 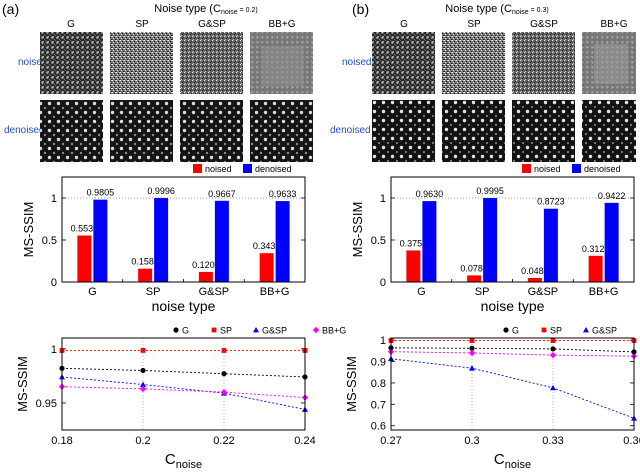 What do you see at coordinates (142, 441) in the screenshot?
I see `x-tick-label-a-1: 0.2` at bounding box center [142, 441].